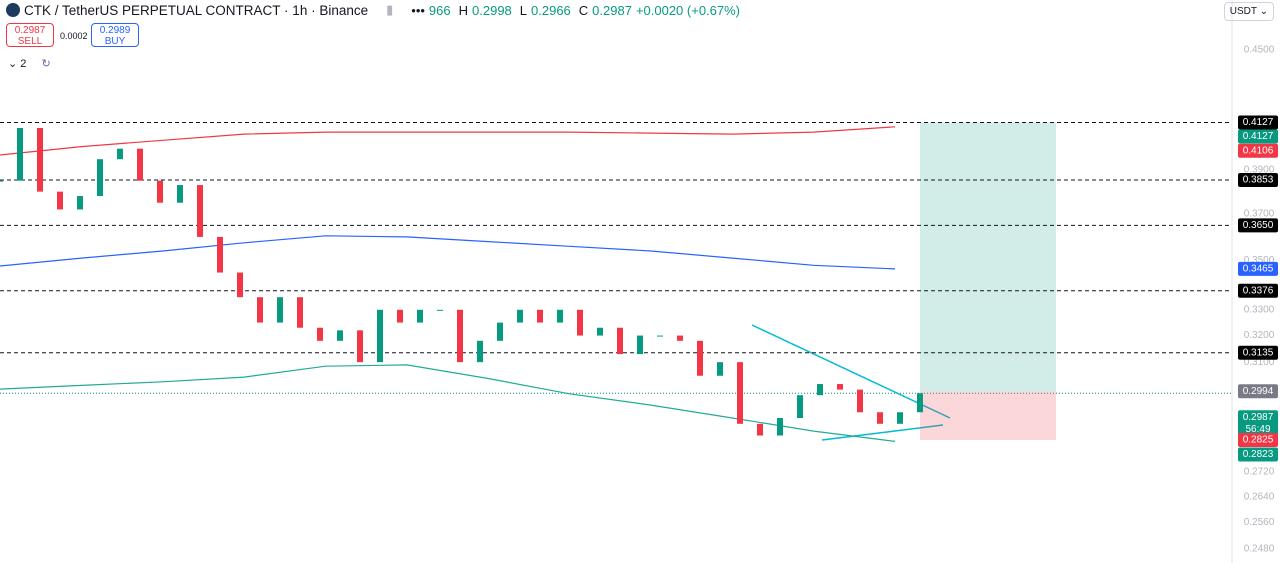 Image resolution: width=1280 pixels, height=563 pixels. What do you see at coordinates (1257, 429) in the screenshot?
I see `countdown: 56:49` at bounding box center [1257, 429].